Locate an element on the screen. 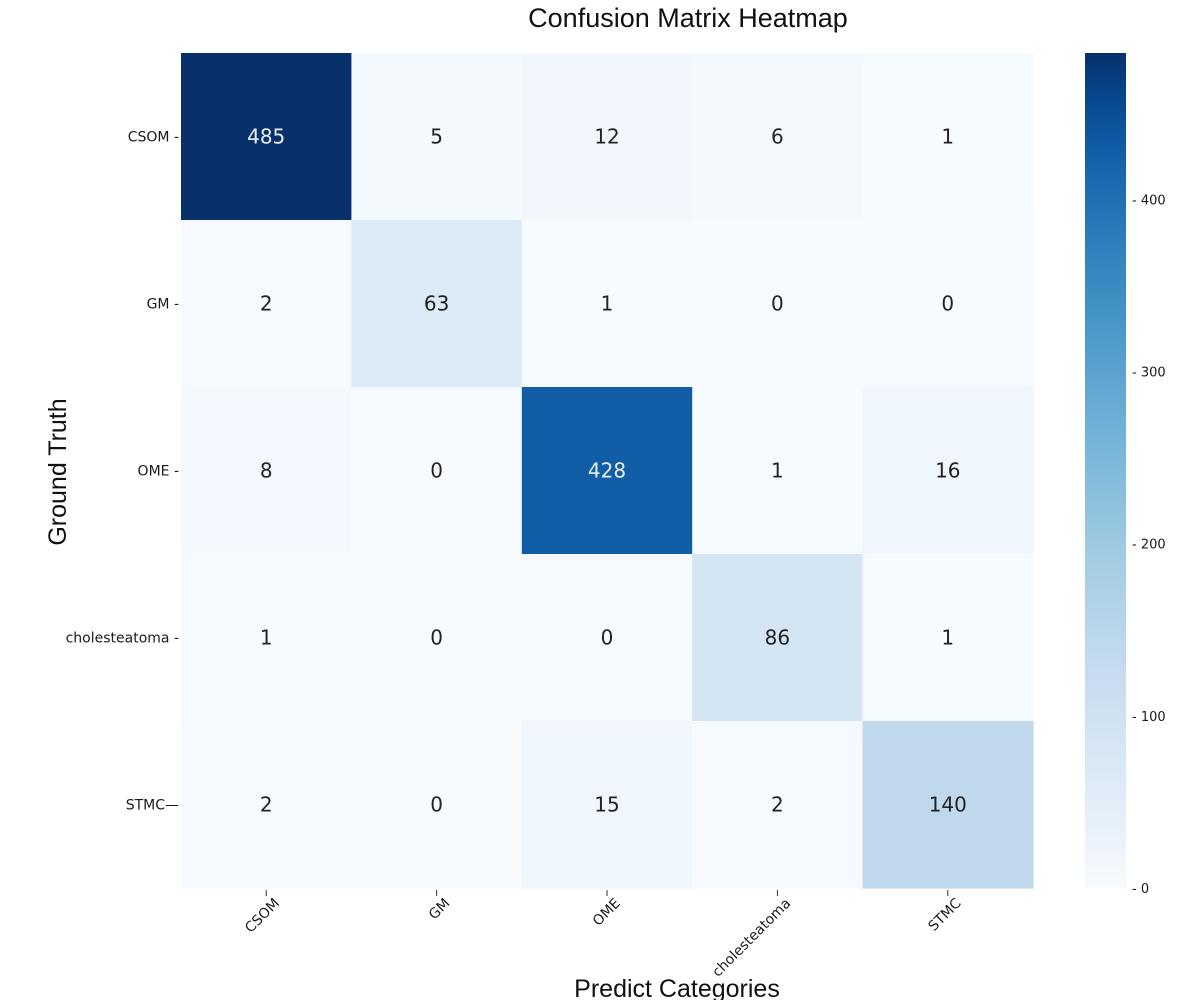 Image resolution: width=1178 pixels, height=1000 pixels. cell-value-ome-gm: 0 is located at coordinates (436, 471).